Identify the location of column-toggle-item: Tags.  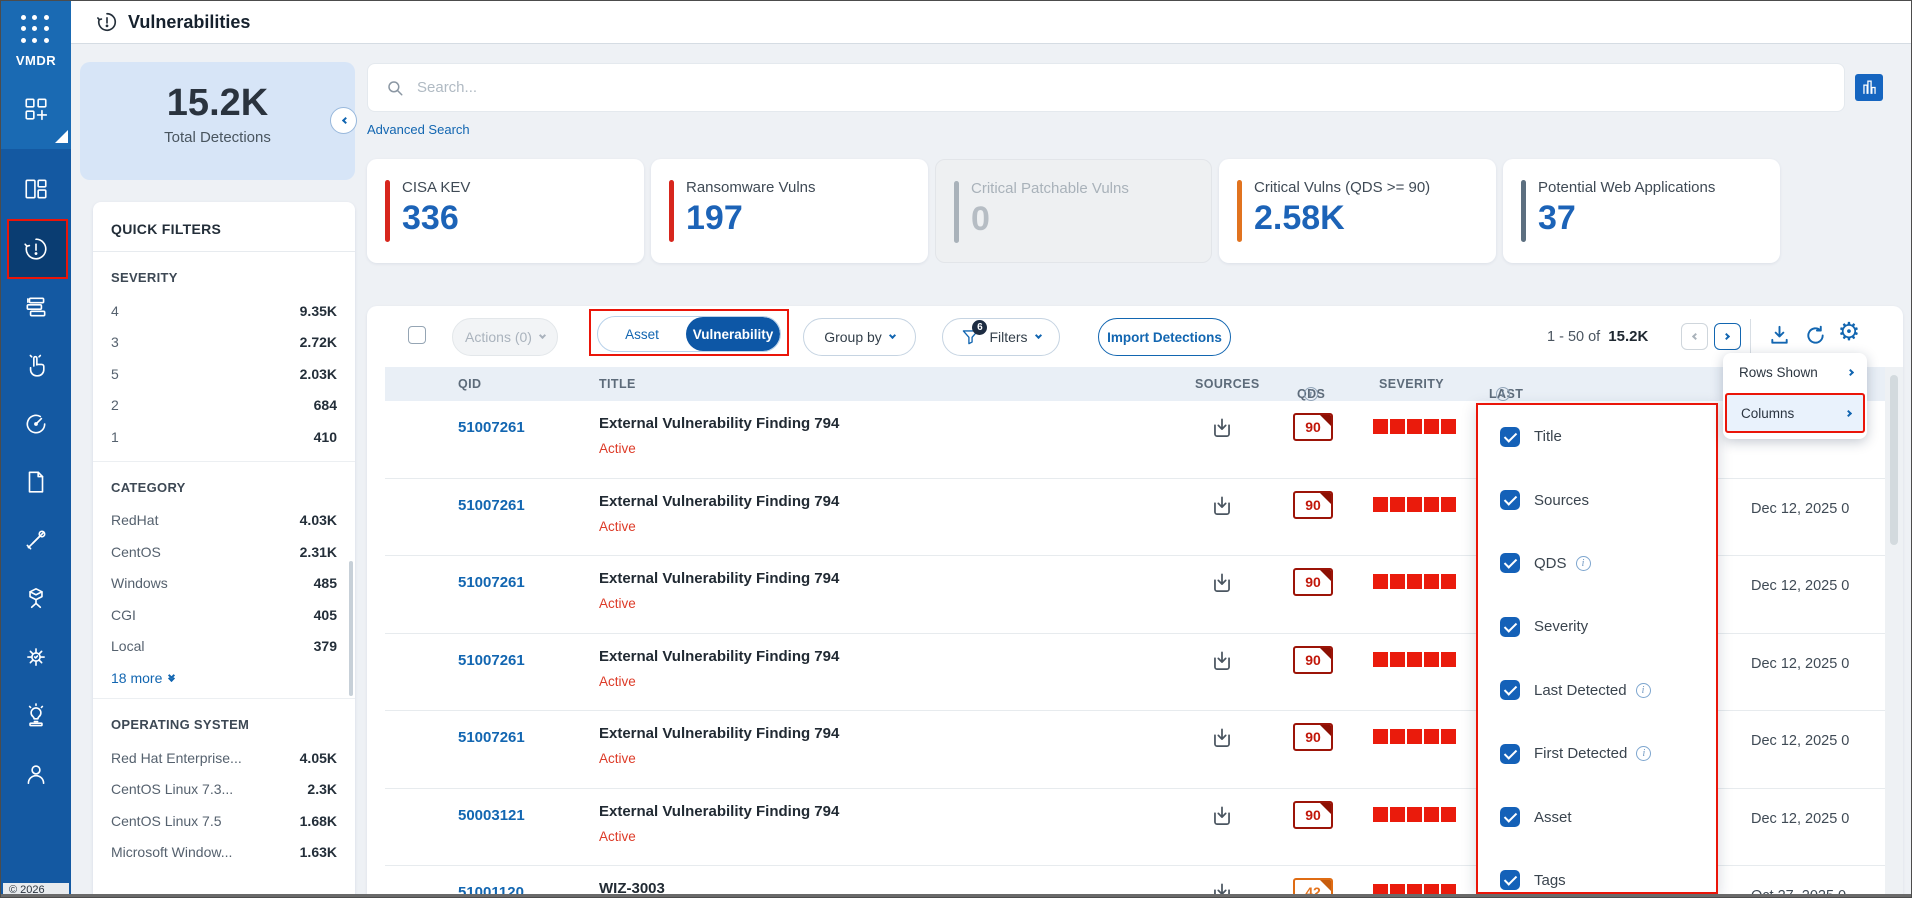
(1597, 870).